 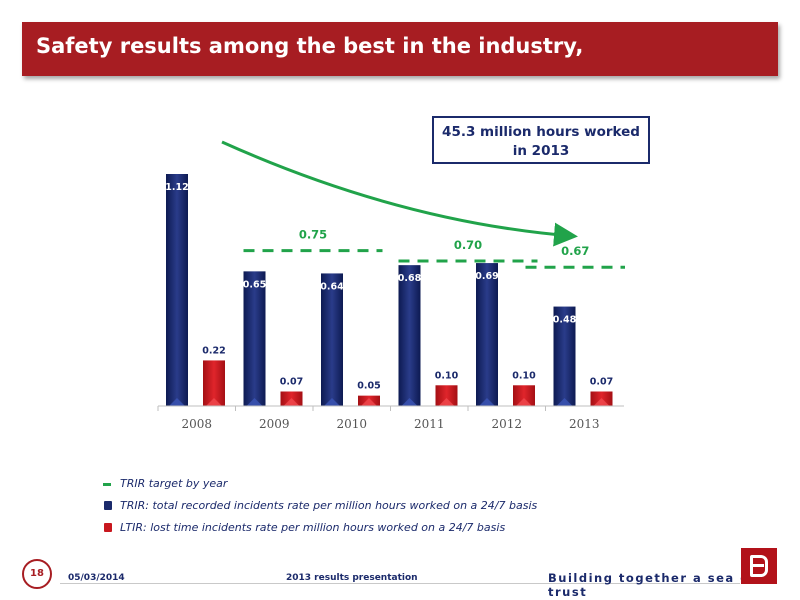 I want to click on ltir-bar-2012, so click(x=524, y=395).